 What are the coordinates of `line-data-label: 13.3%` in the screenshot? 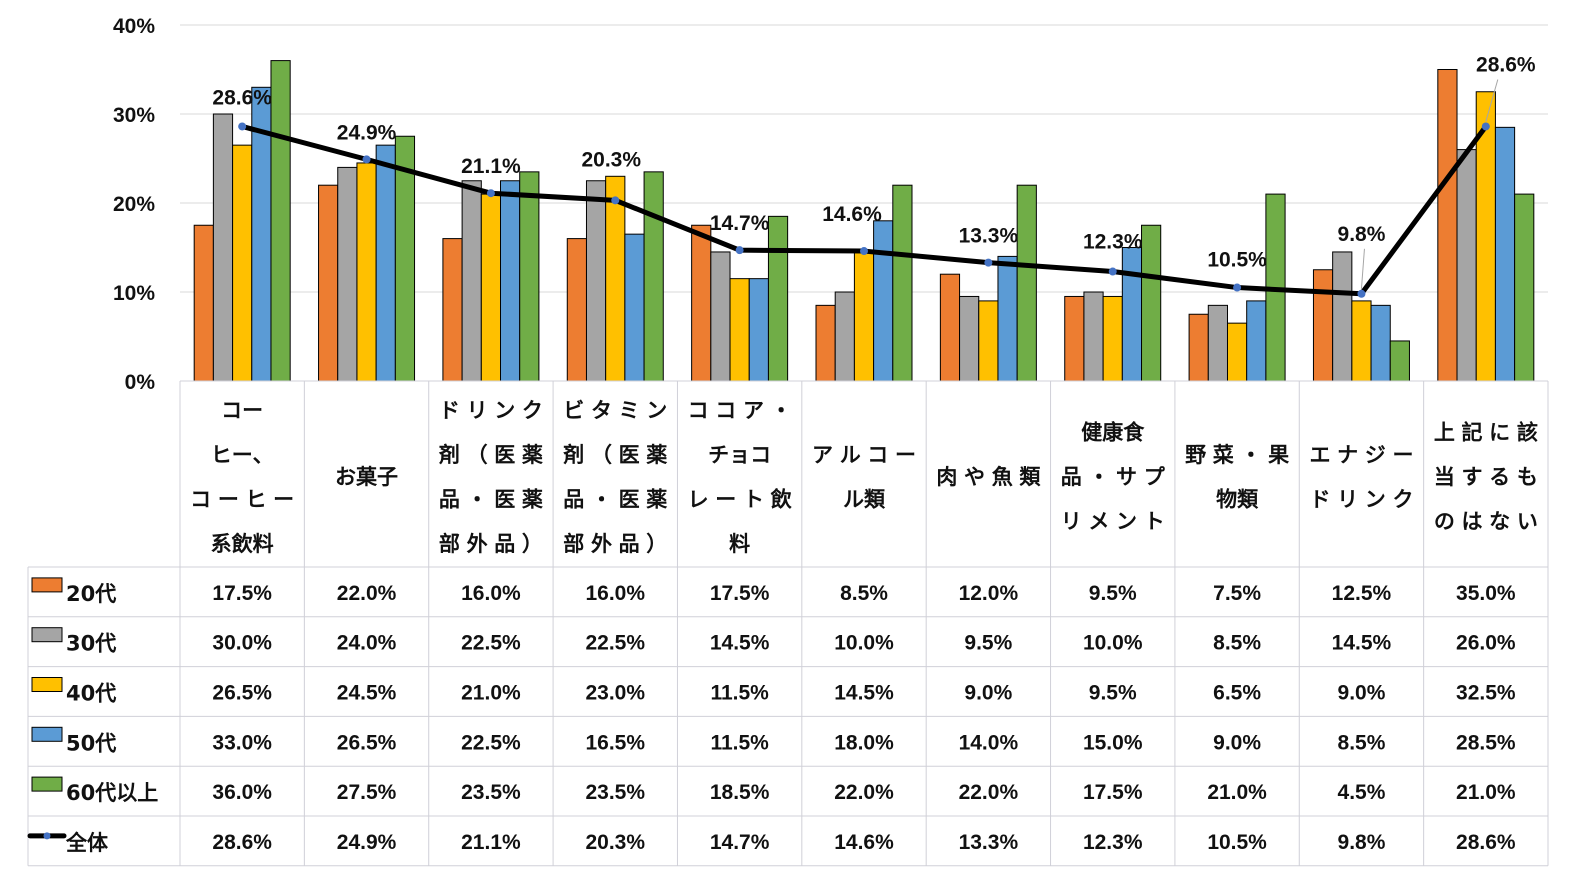 It's located at (989, 236).